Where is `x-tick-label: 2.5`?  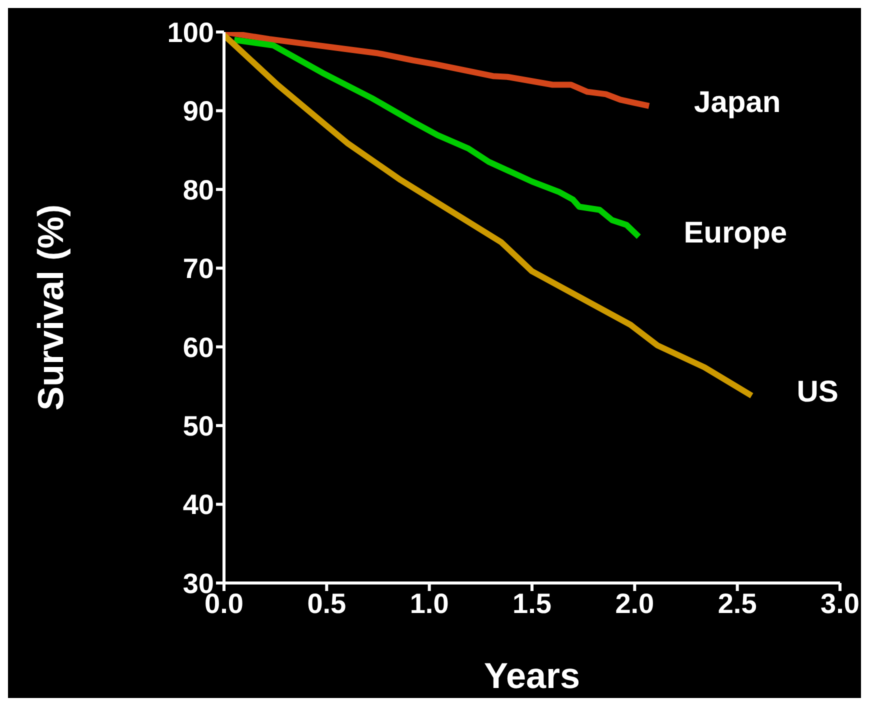 x-tick-label: 2.5 is located at coordinates (737, 603).